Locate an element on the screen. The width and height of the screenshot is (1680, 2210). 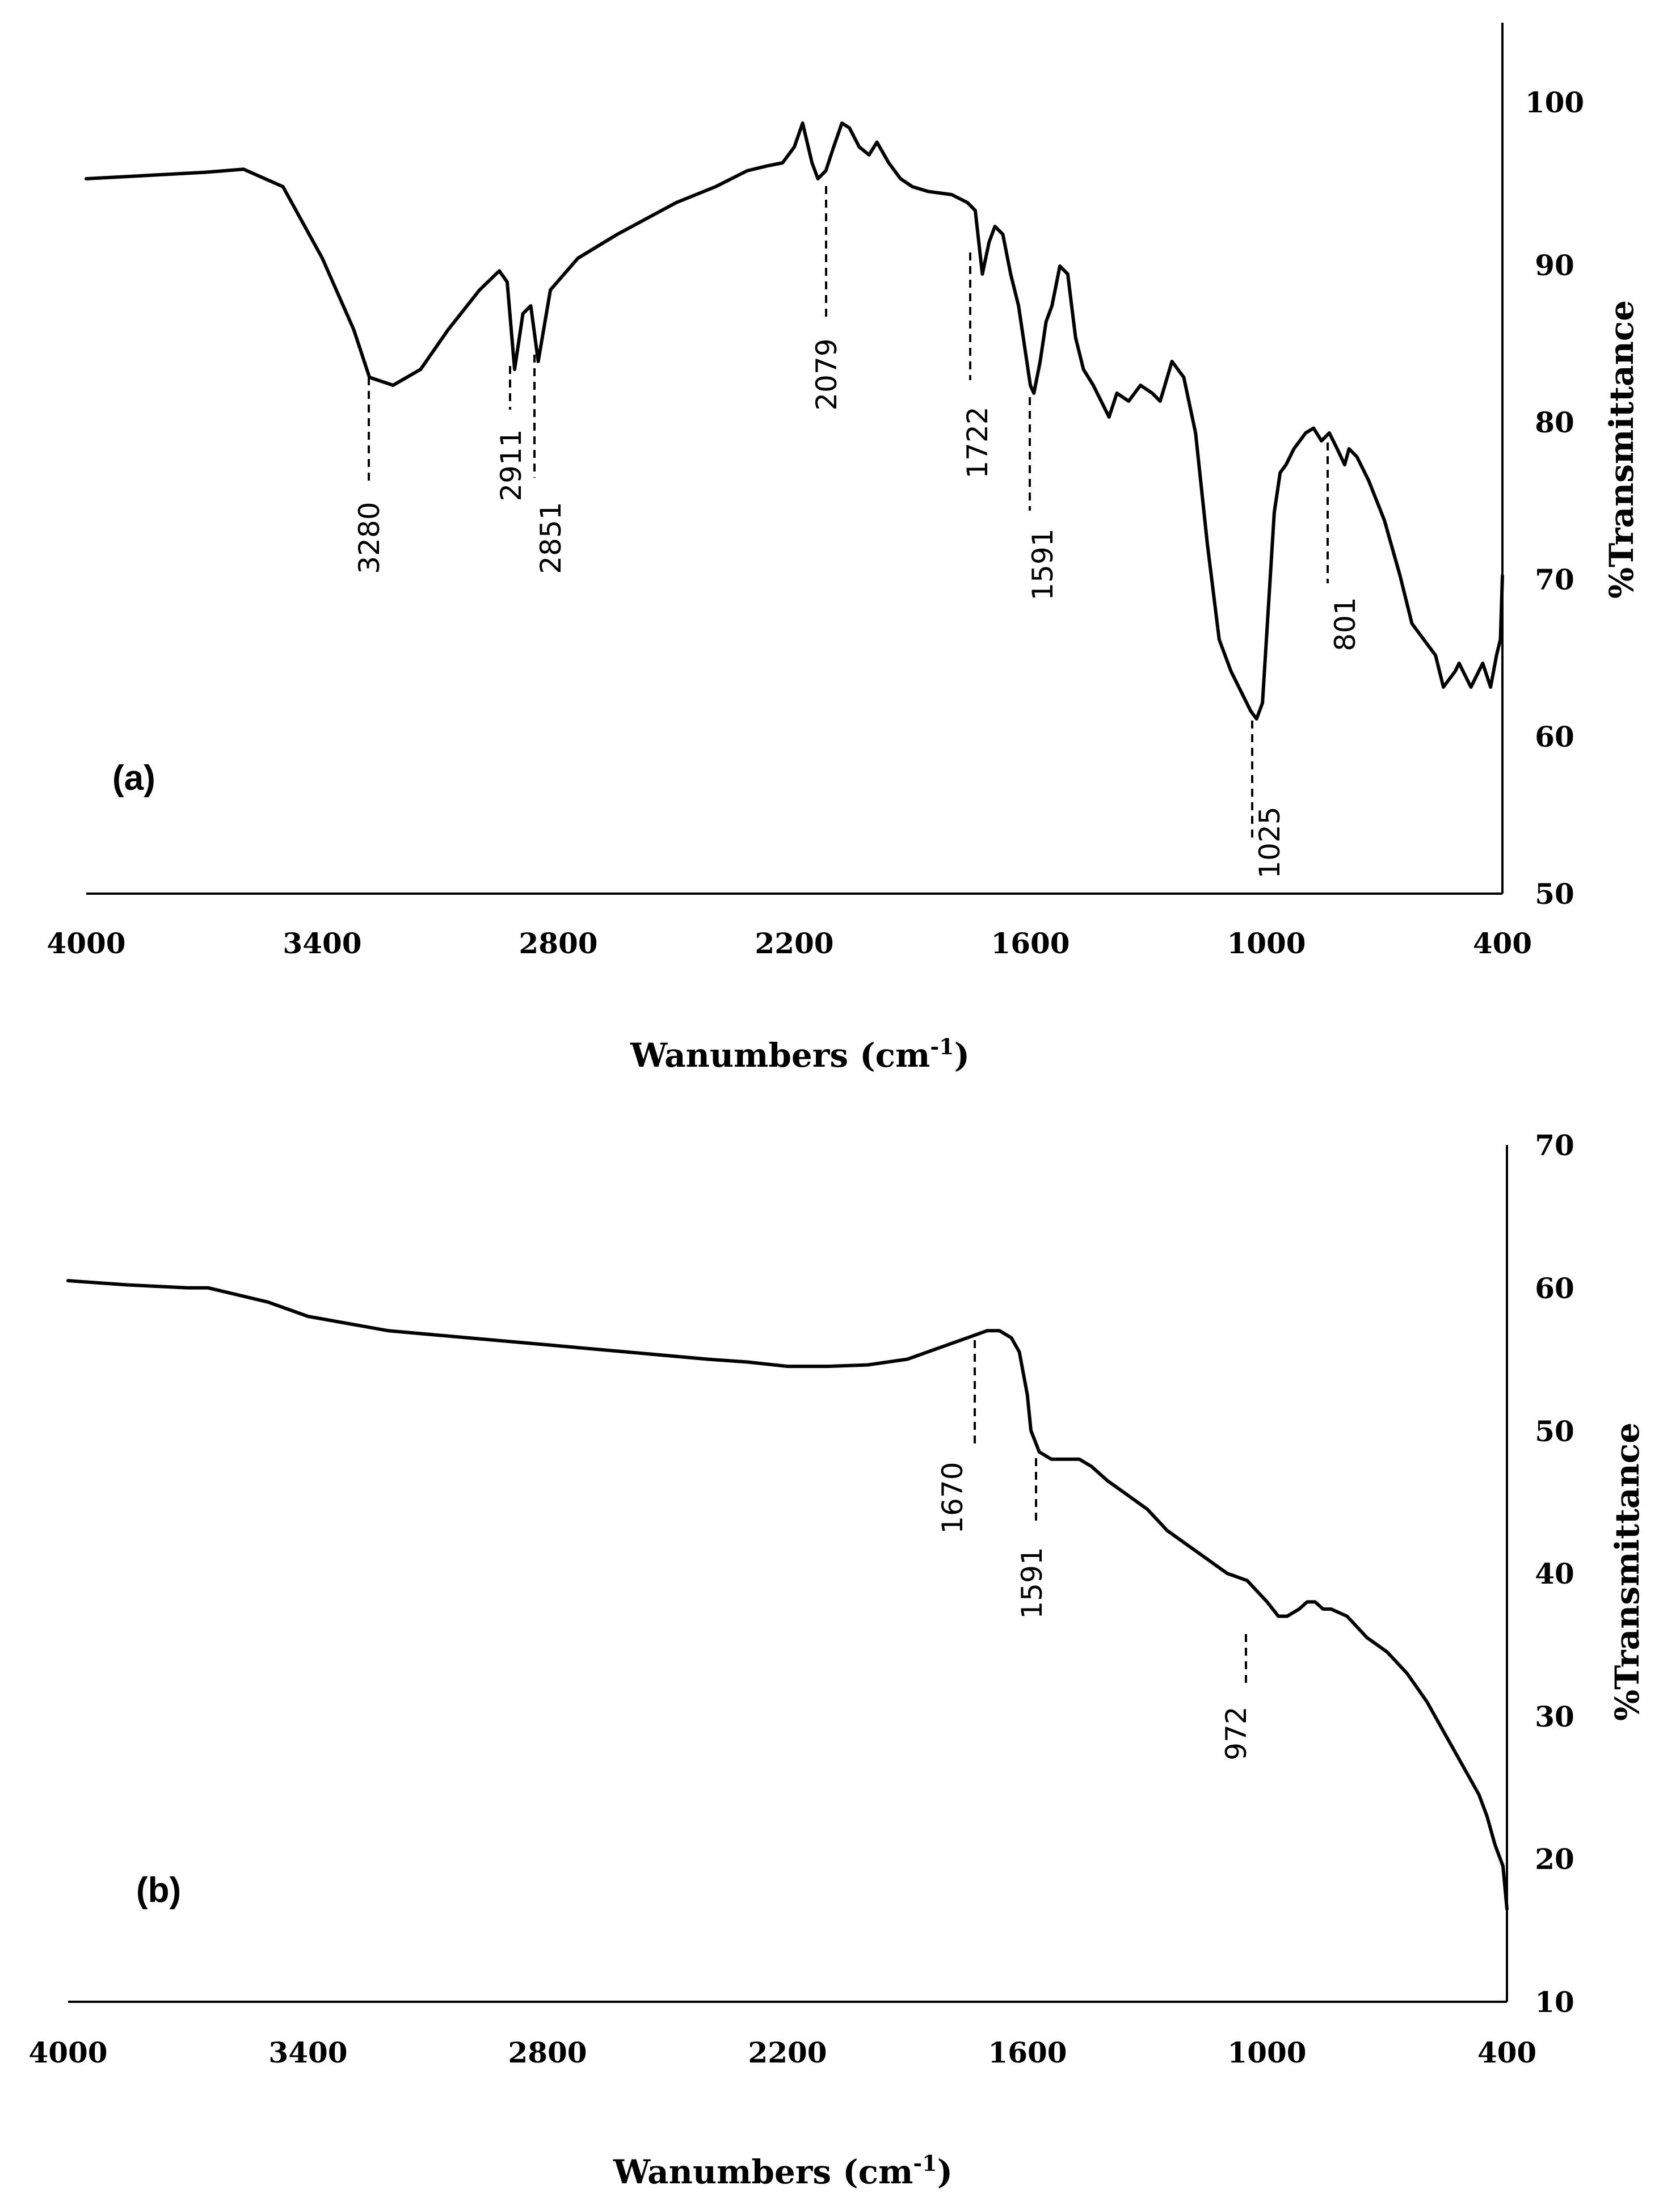
chart-a-x-title-main: Wanumbers (cm is located at coordinates (780, 1055).